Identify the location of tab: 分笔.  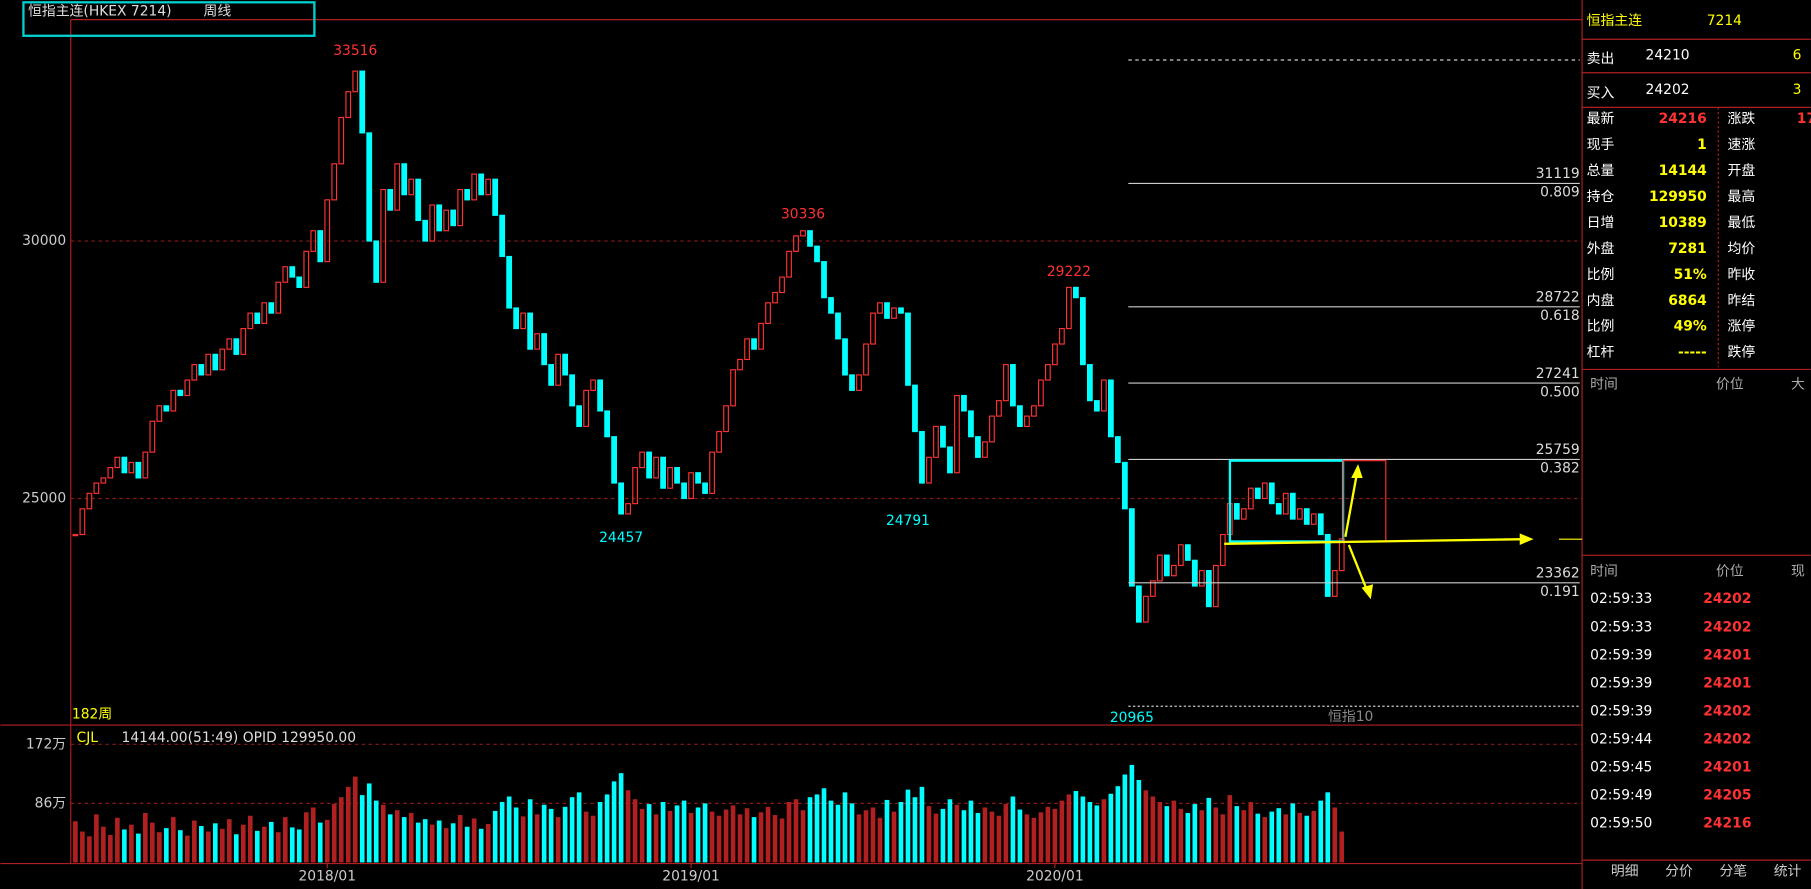
(1733, 872).